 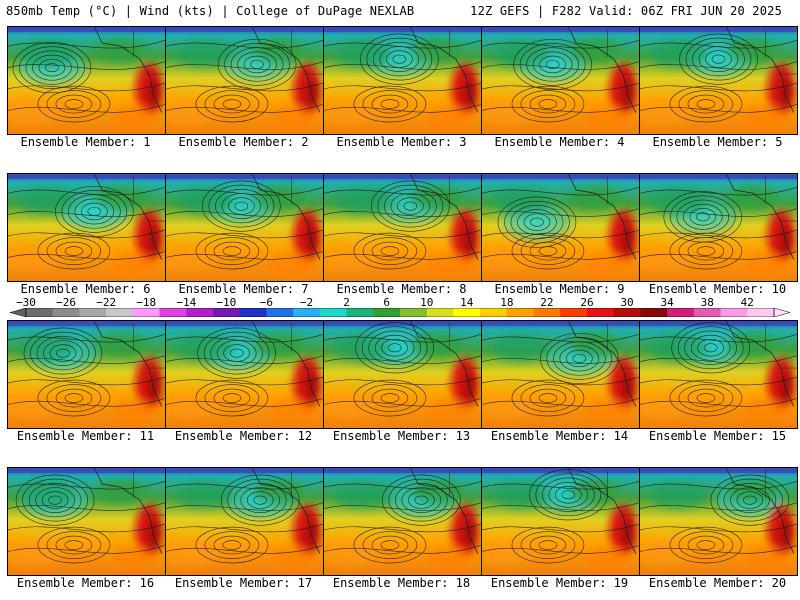 What do you see at coordinates (559, 142) in the screenshot?
I see `ensemble-member-label: Ensemble Member: 4` at bounding box center [559, 142].